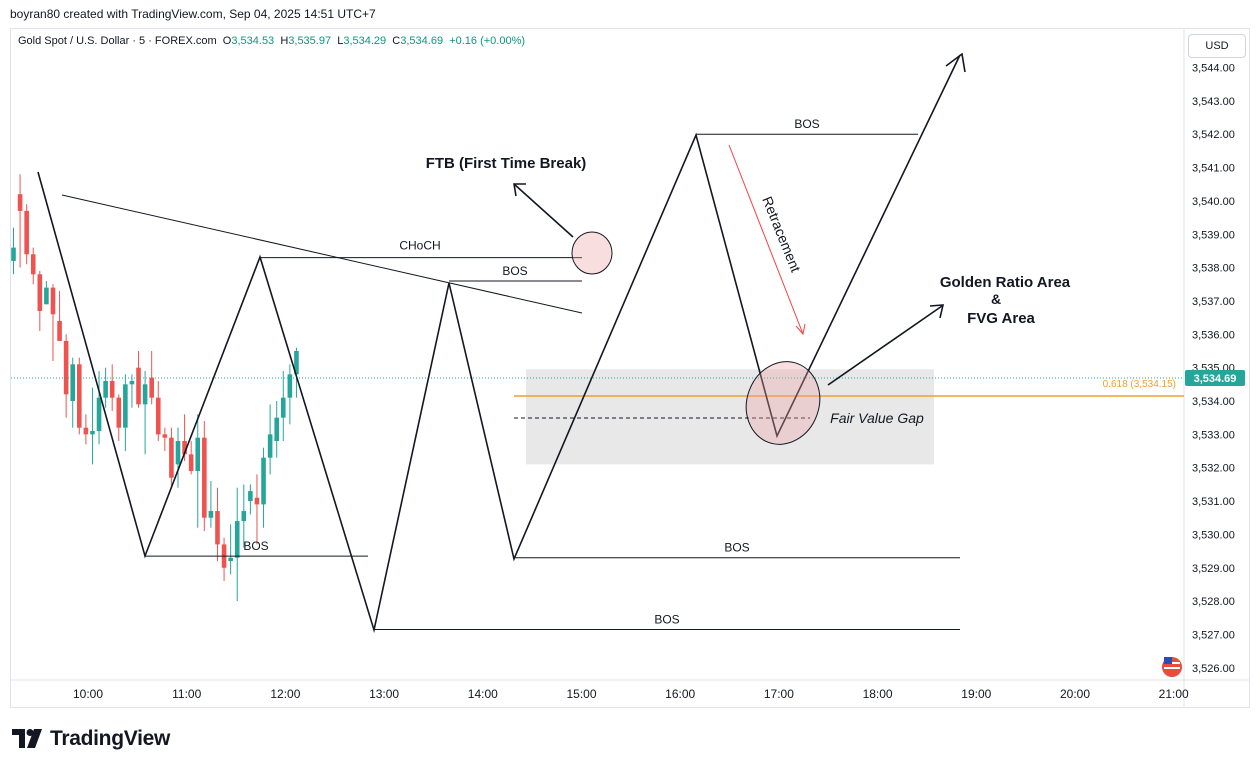  Describe the element at coordinates (680, 694) in the screenshot. I see `time-tick-label: 16:00` at that location.